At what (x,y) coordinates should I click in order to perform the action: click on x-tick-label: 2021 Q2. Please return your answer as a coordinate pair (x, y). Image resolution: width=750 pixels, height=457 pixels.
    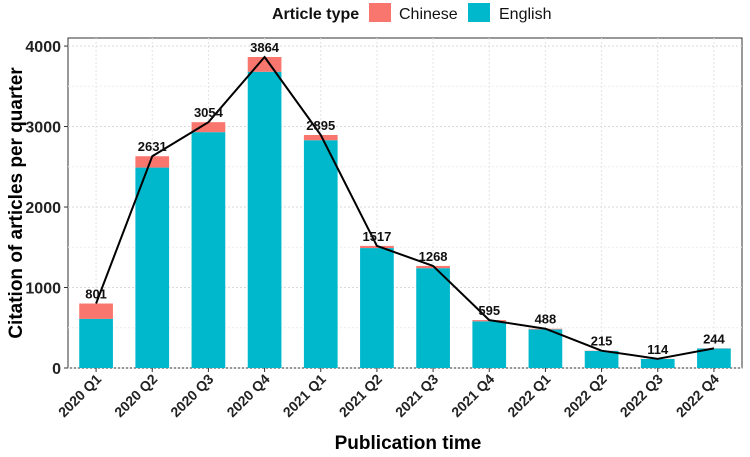
    Looking at the image, I should click on (360, 395).